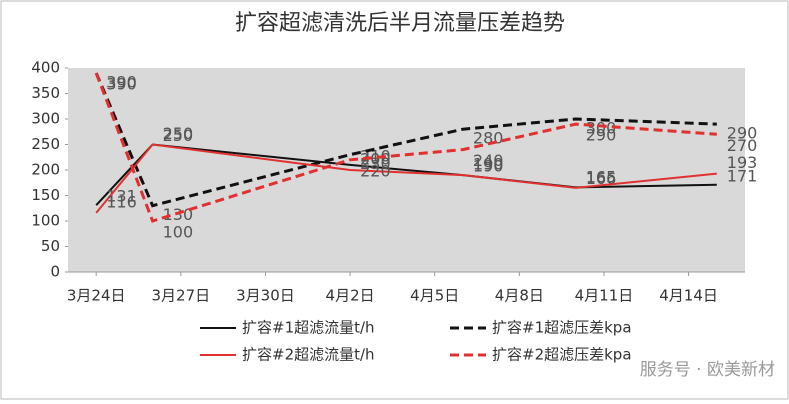 The height and width of the screenshot is (404, 789). Describe the element at coordinates (45, 195) in the screenshot. I see `y-tick-label: 150` at that location.